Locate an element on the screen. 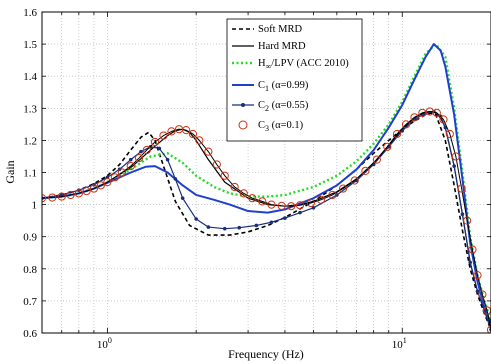 The image size is (491, 364). legend-entry-c1: C1 (α=0.99) is located at coordinates (270, 86).